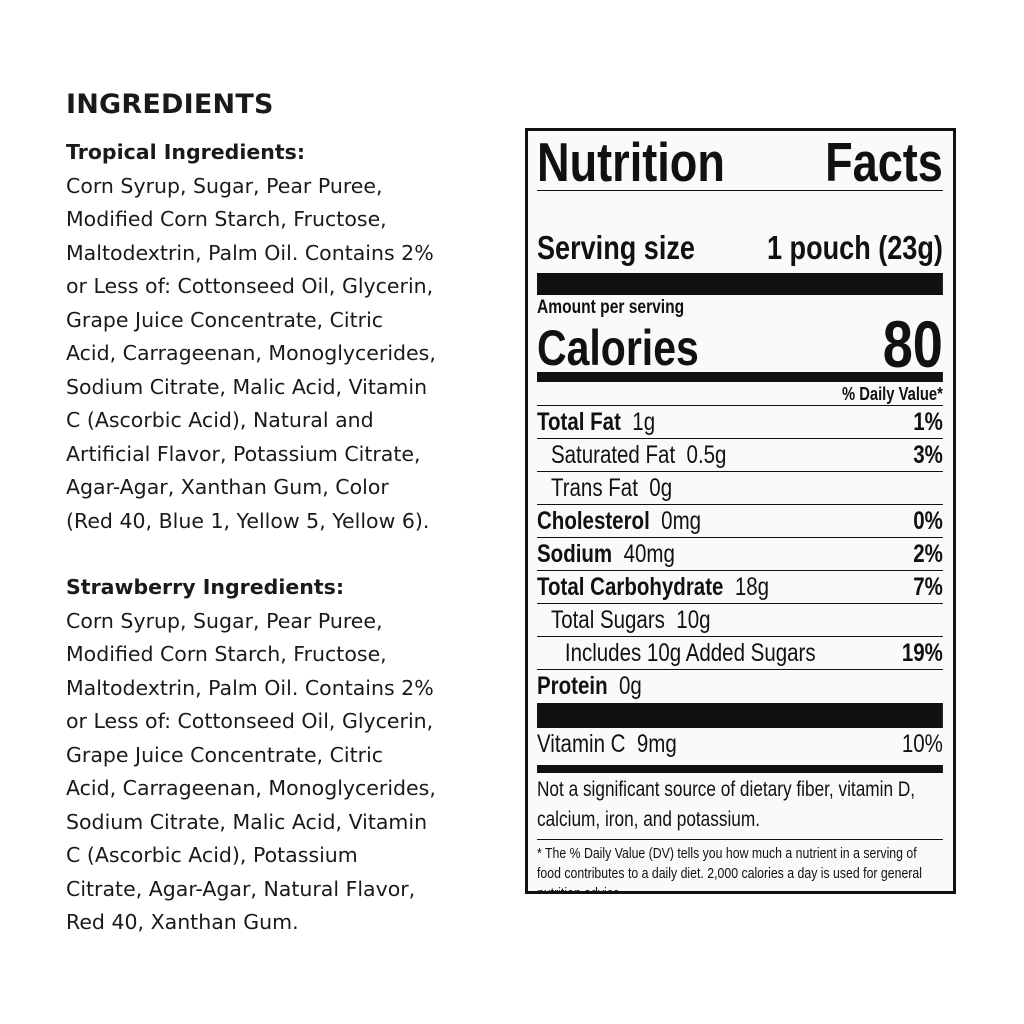  Describe the element at coordinates (922, 652) in the screenshot. I see `nutrient-daily-value: 19%` at that location.